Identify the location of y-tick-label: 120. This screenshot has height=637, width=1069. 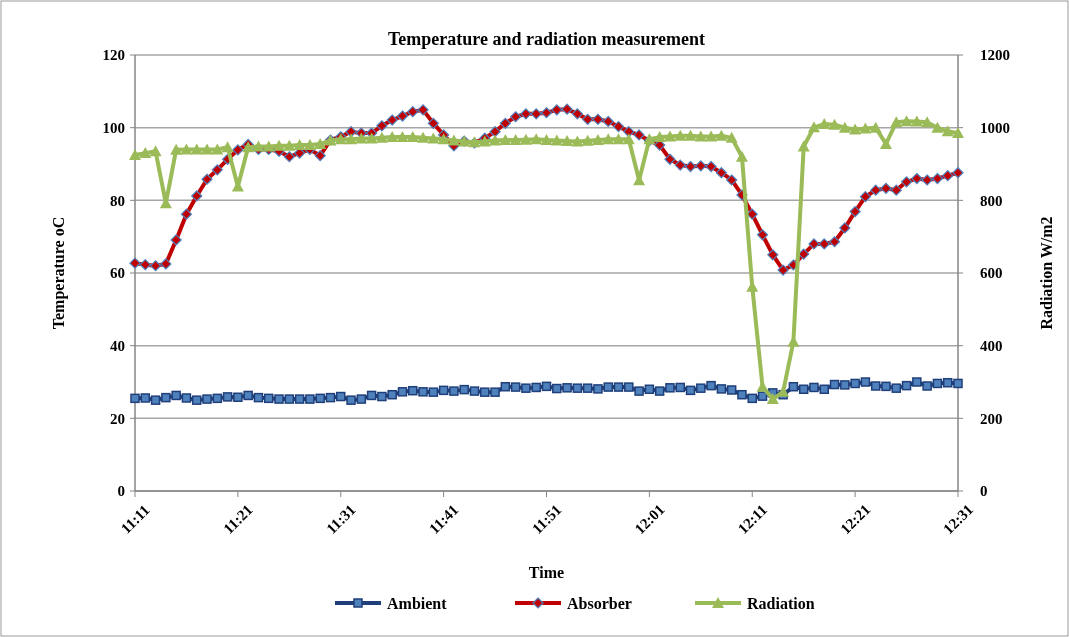
(113, 55).